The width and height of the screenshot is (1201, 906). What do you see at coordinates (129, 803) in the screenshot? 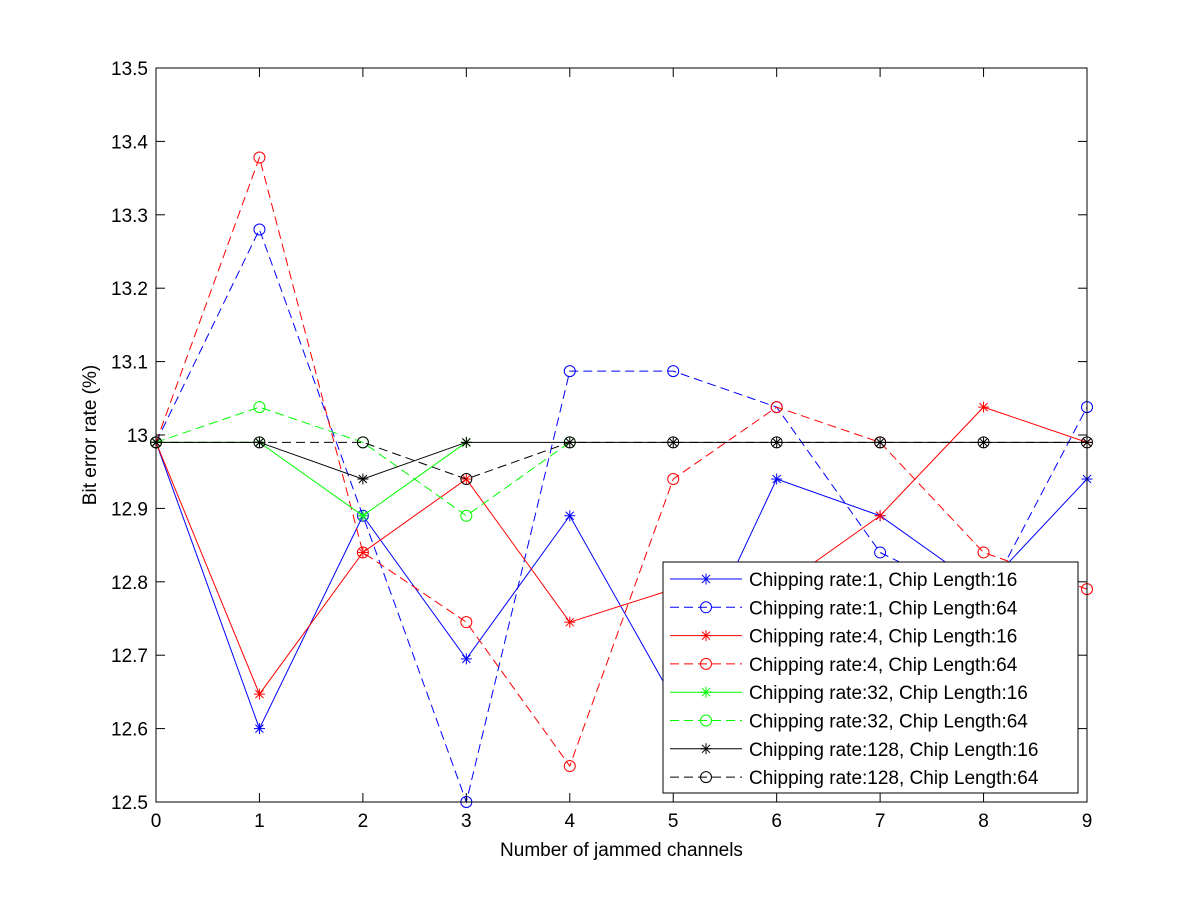
I see `y-tick-label: 12.5` at bounding box center [129, 803].